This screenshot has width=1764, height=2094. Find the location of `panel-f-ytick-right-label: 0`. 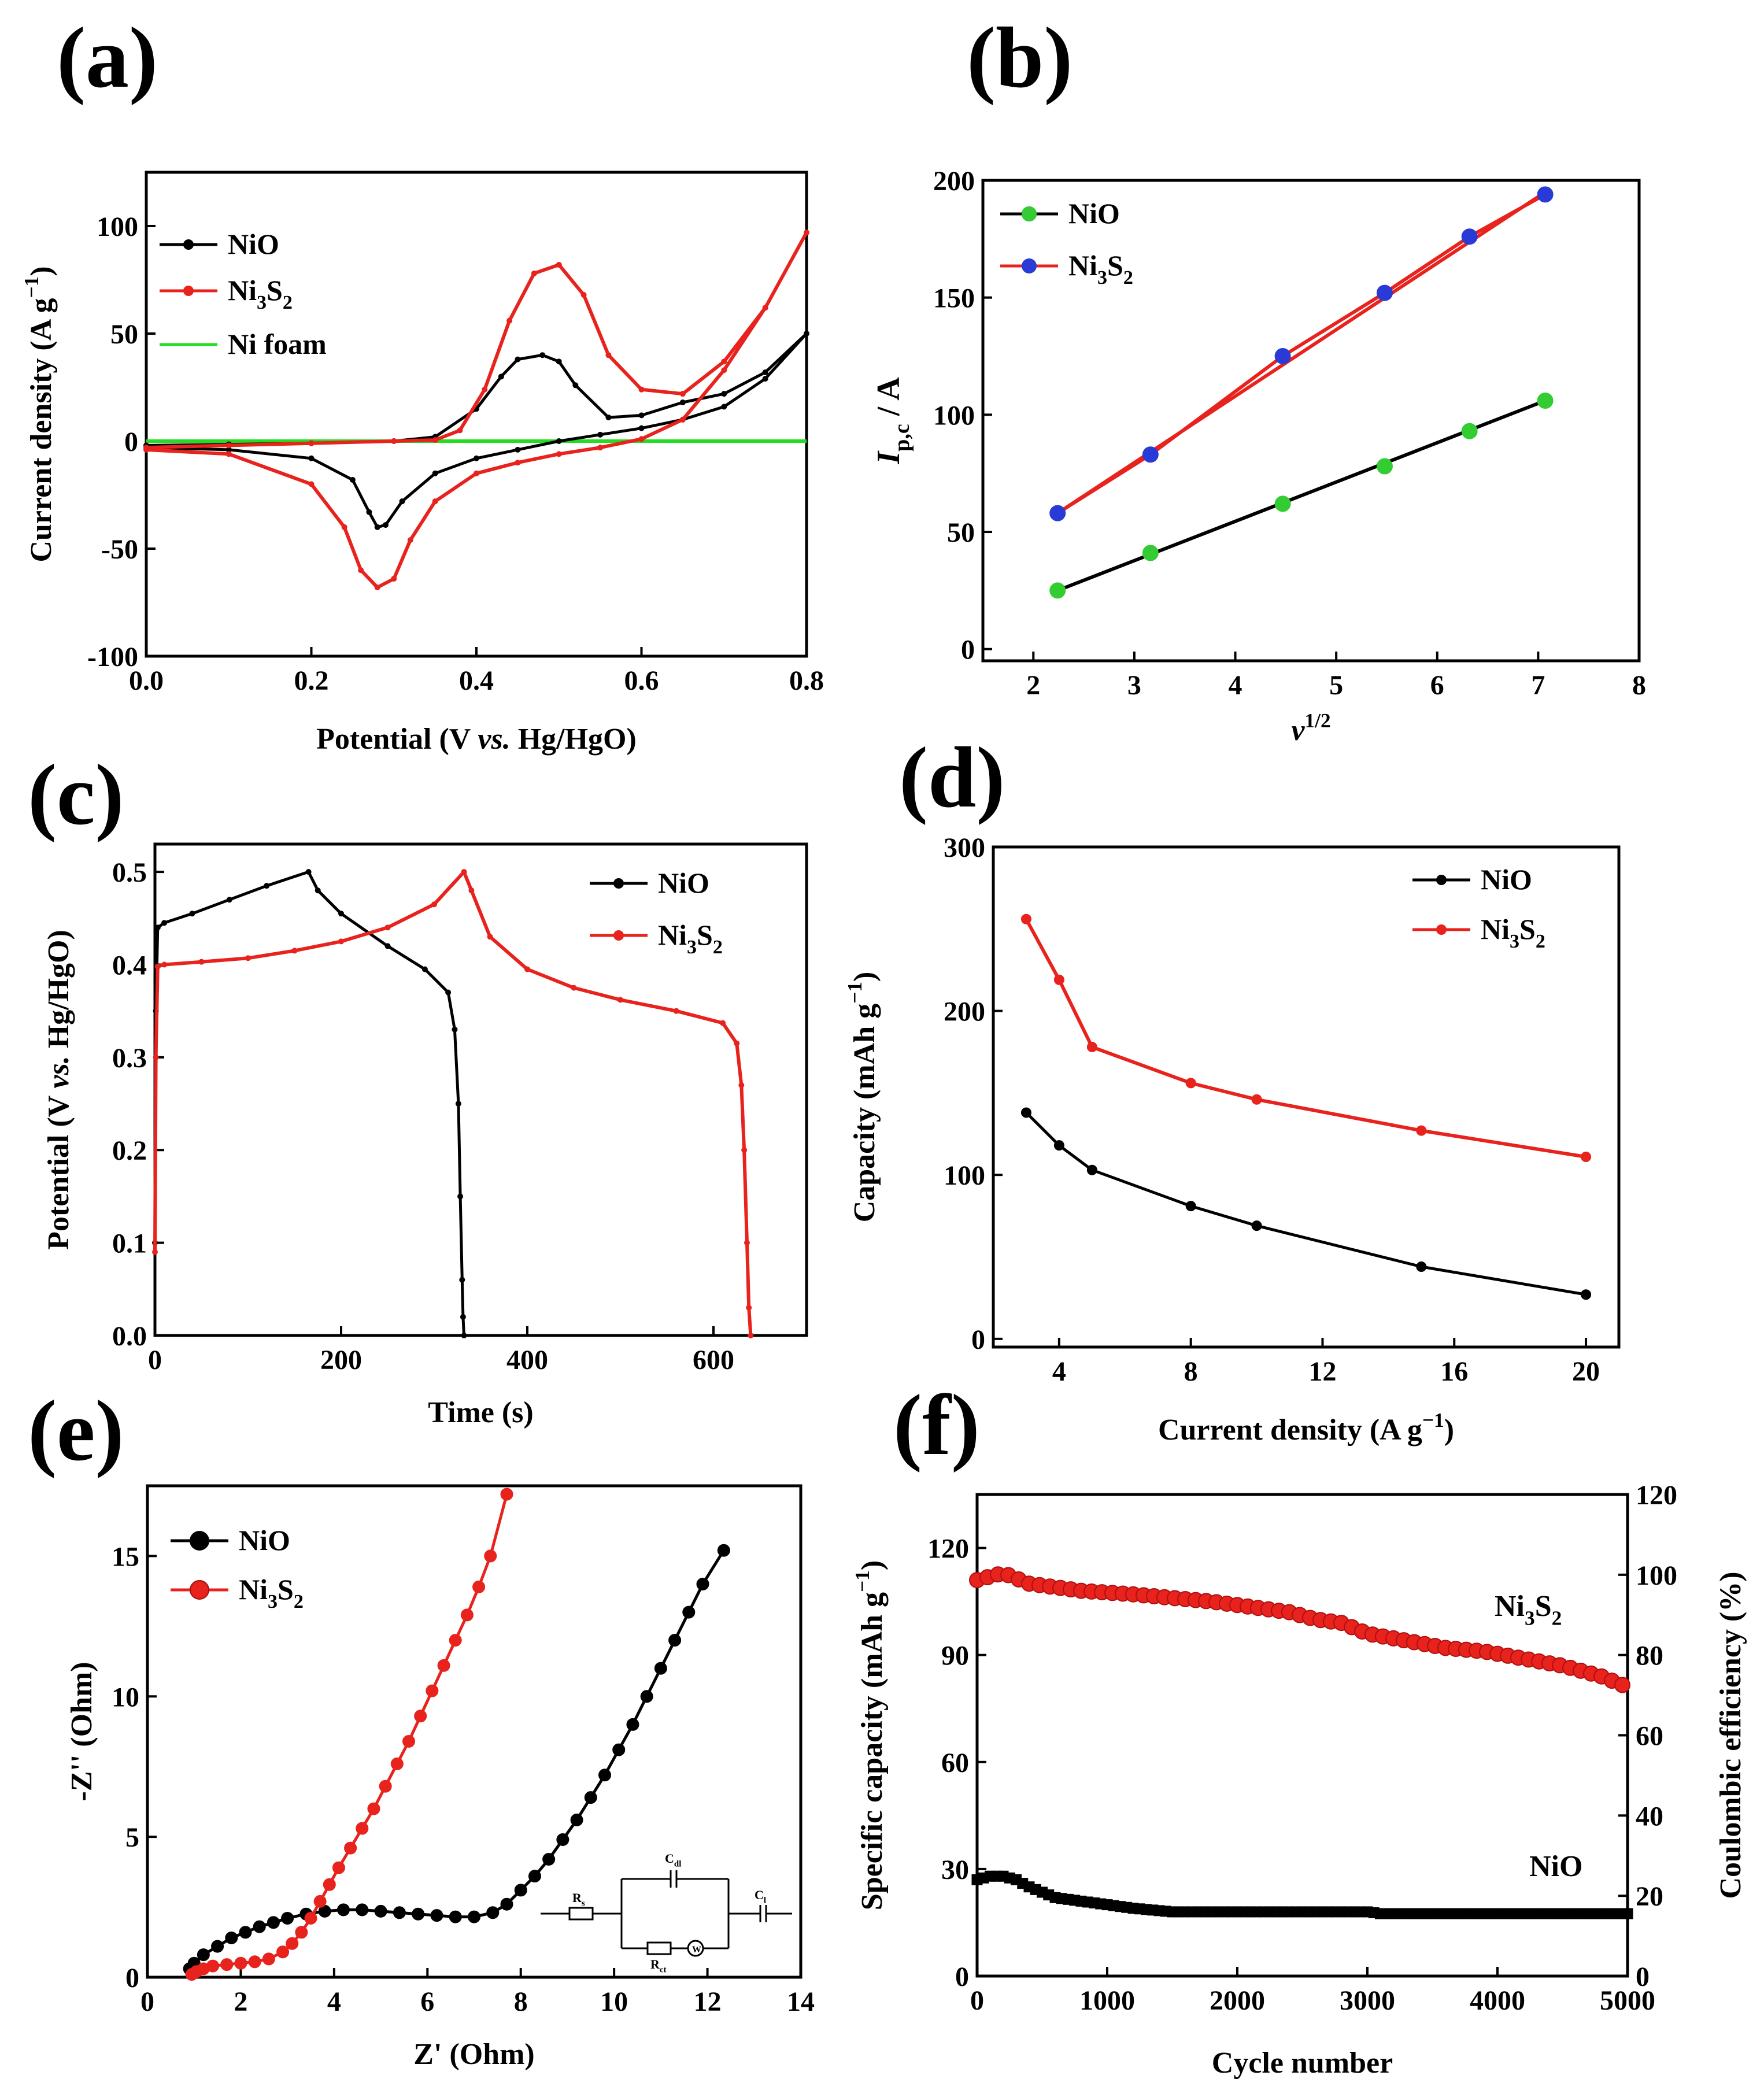

panel-f-ytick-right-label: 0 is located at coordinates (1643, 1977).